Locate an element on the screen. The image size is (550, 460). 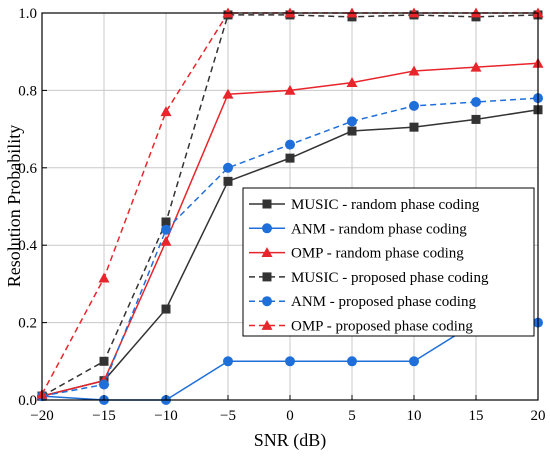
legend-item: MUSIC - random phase coding is located at coordinates (364, 205).